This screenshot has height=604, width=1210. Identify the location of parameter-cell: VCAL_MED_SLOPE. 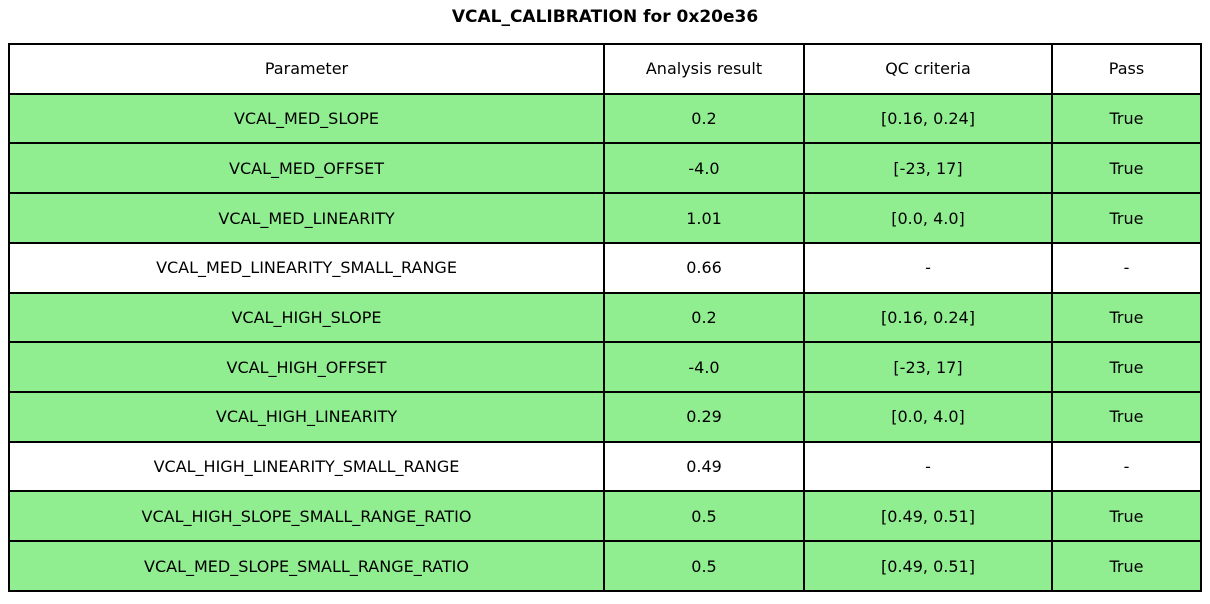
(306, 118).